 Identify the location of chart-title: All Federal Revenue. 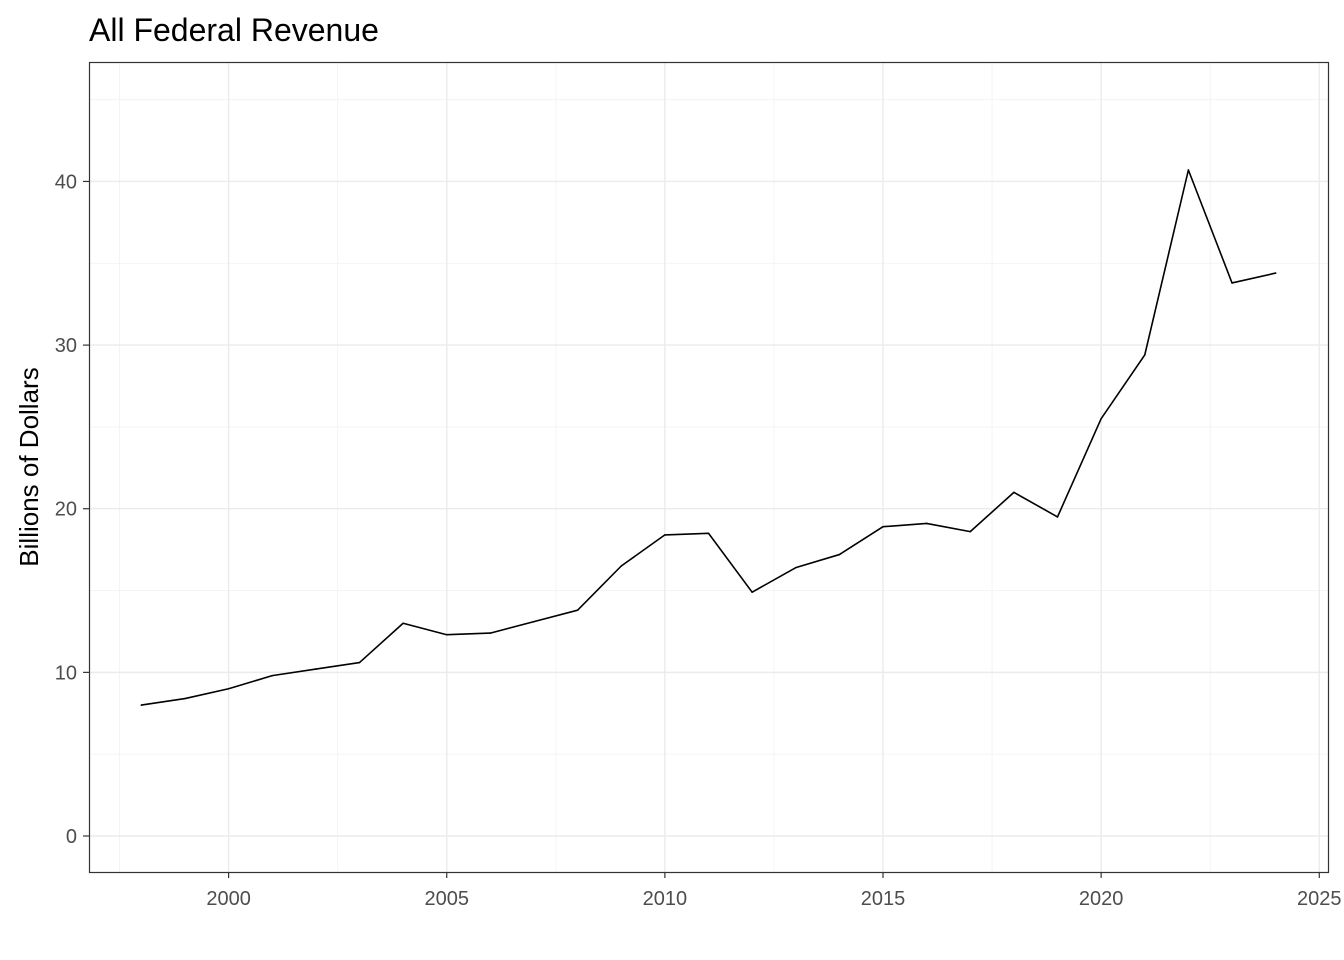
(234, 30).